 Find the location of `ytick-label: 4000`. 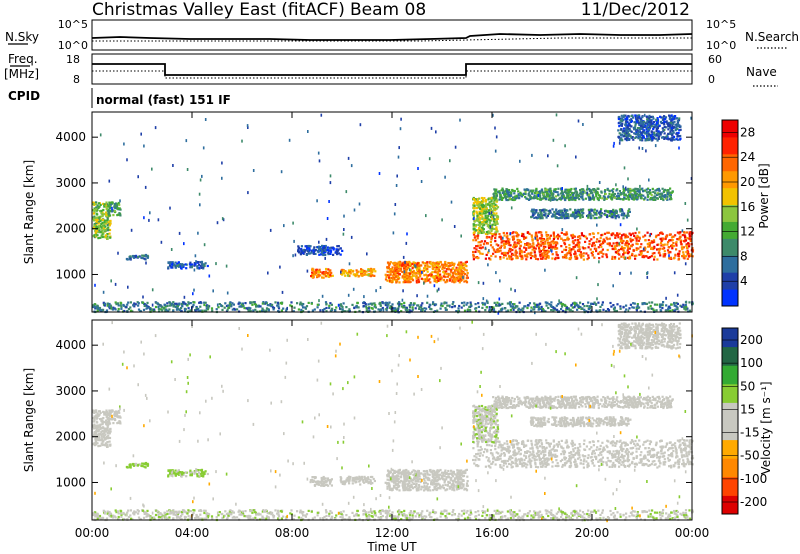

ytick-label: 4000 is located at coordinates (70, 137).